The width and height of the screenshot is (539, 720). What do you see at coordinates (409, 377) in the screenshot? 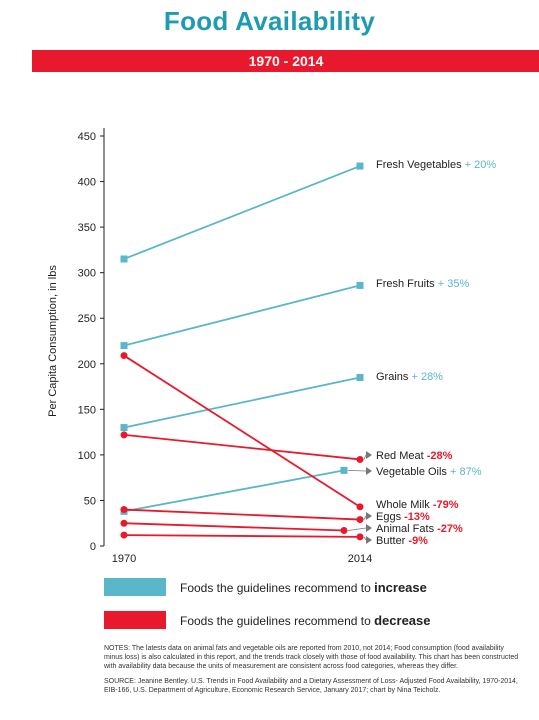
I see `series-label: Grains + 28%` at bounding box center [409, 377].